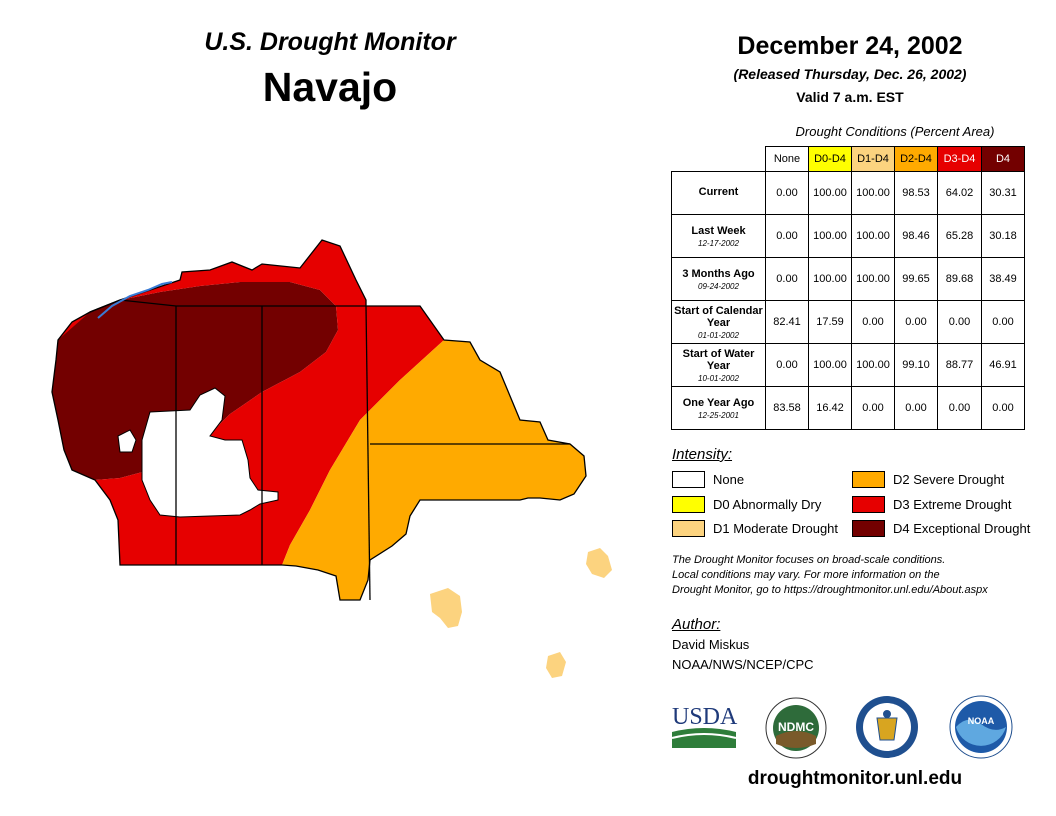 The image size is (1056, 816). What do you see at coordinates (830, 322) in the screenshot?
I see `cell-value: 17.59` at bounding box center [830, 322].